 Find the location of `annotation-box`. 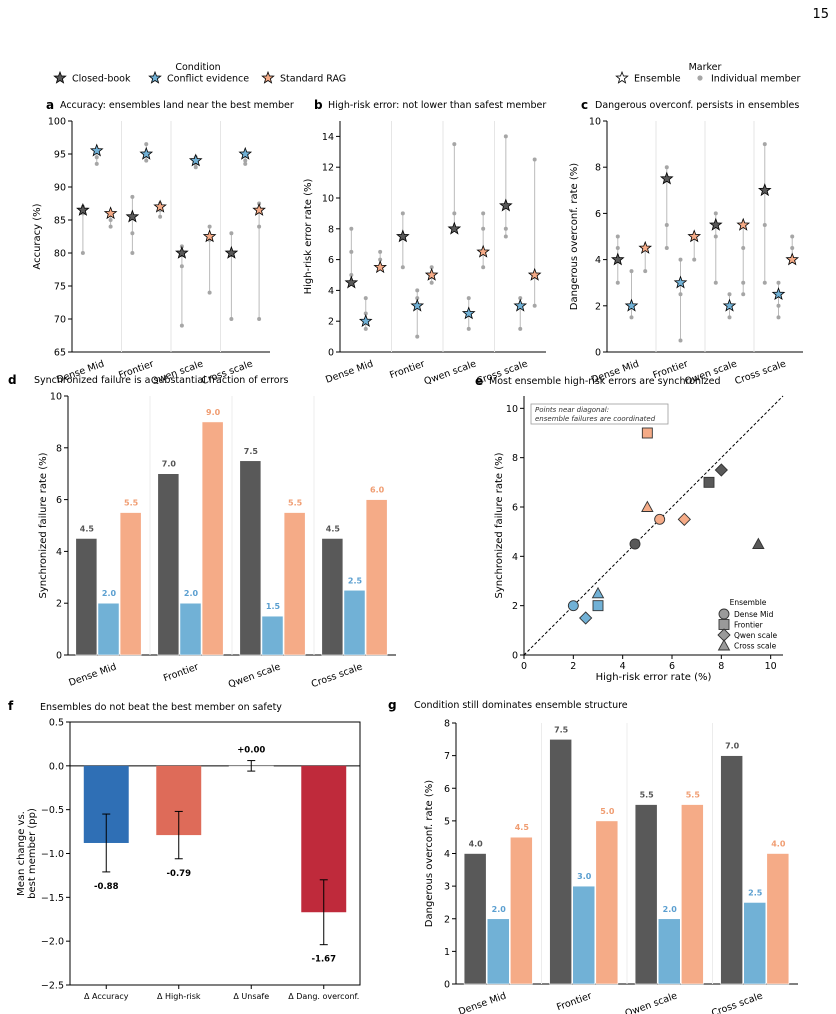

annotation-box is located at coordinates (599, 414).